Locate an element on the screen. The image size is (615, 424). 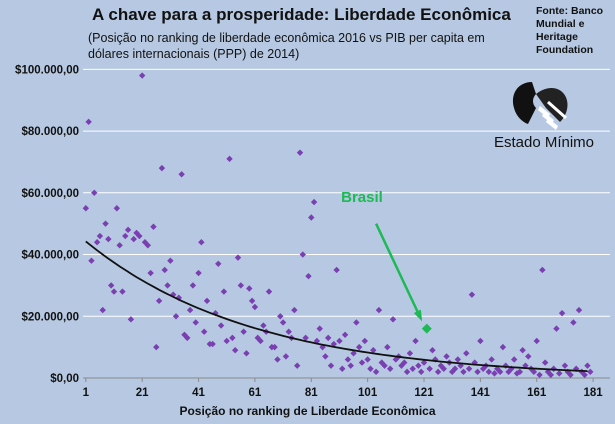
y-tick-label: $100.000,00 is located at coordinates (47, 70).